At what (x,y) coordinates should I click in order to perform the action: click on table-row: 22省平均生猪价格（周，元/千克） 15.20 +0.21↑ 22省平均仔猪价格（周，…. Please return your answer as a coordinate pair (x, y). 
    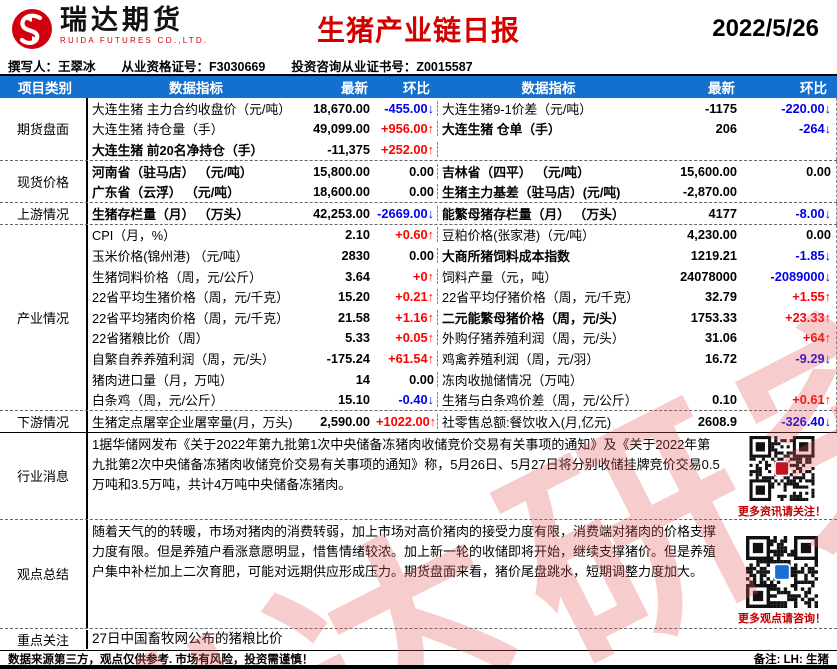
    Looking at the image, I should click on (462, 296).